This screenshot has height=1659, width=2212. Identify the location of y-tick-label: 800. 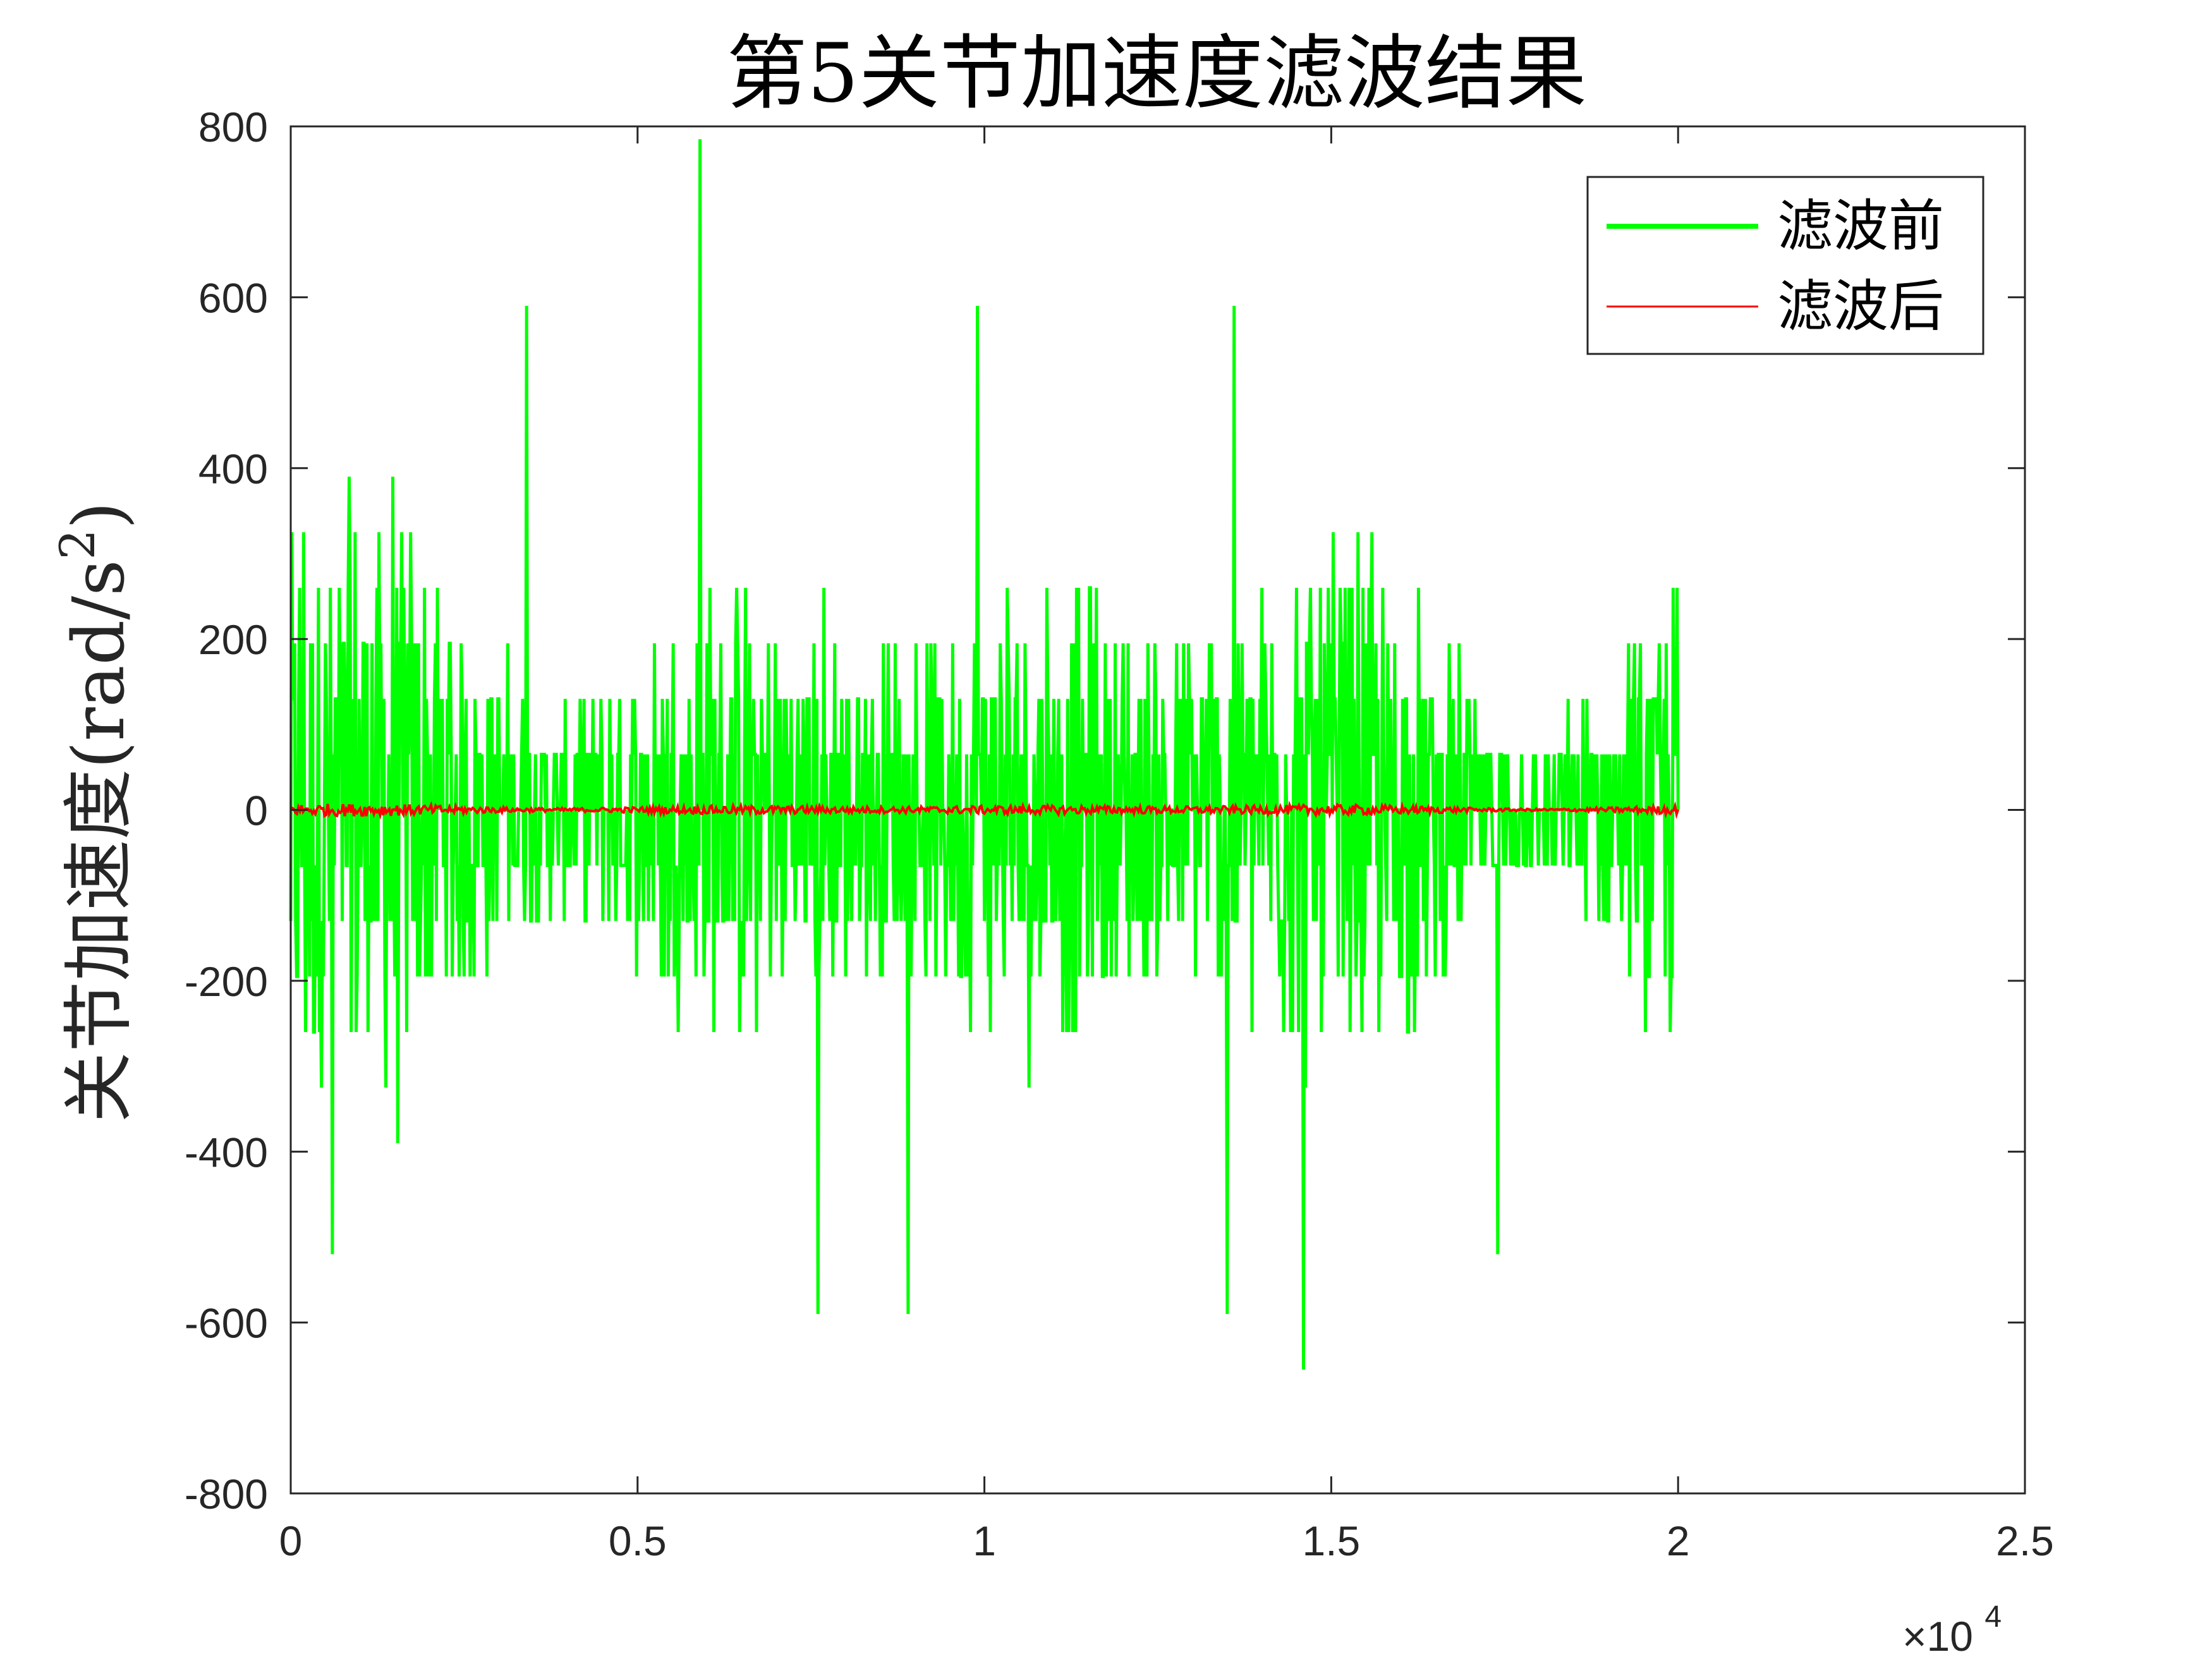
(233, 127).